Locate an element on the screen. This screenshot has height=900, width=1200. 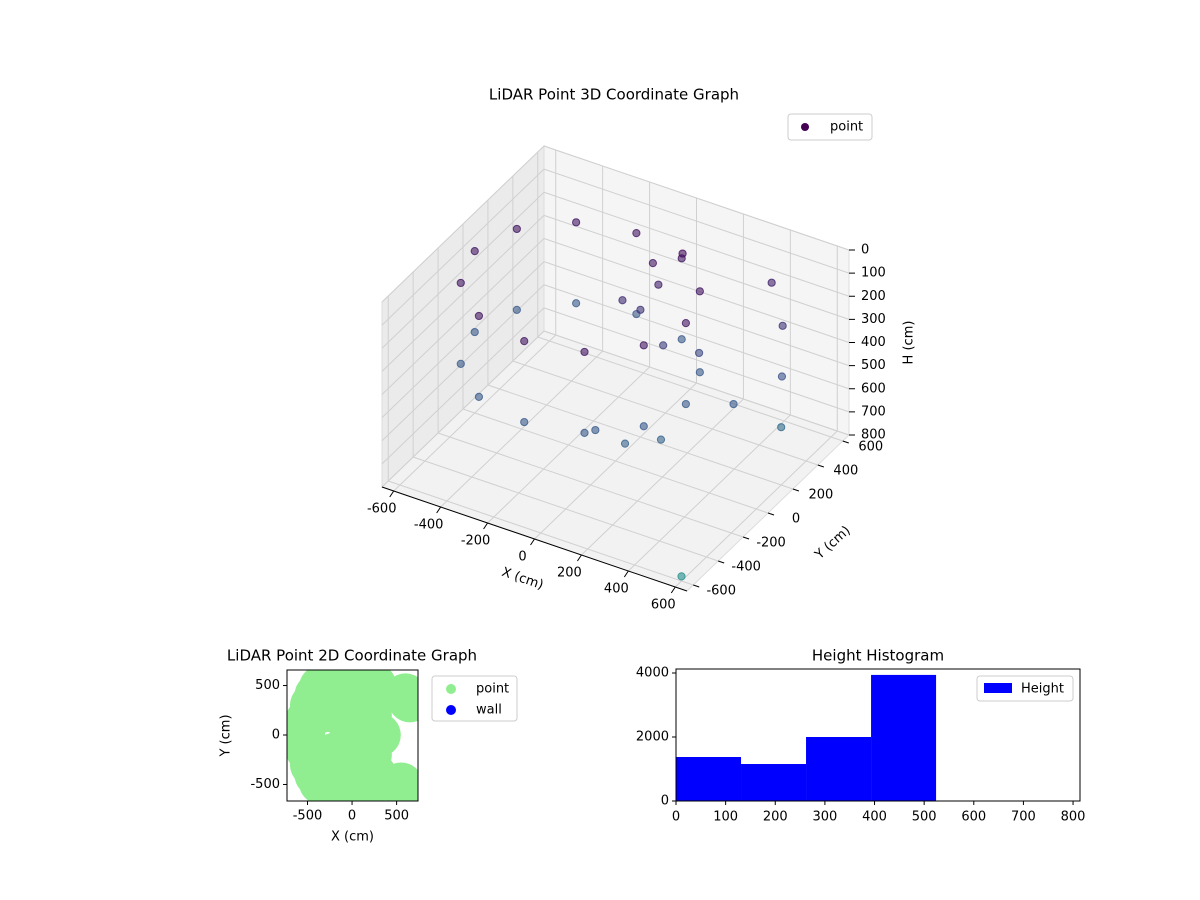
y-tick-label: -400 is located at coordinates (746, 567).